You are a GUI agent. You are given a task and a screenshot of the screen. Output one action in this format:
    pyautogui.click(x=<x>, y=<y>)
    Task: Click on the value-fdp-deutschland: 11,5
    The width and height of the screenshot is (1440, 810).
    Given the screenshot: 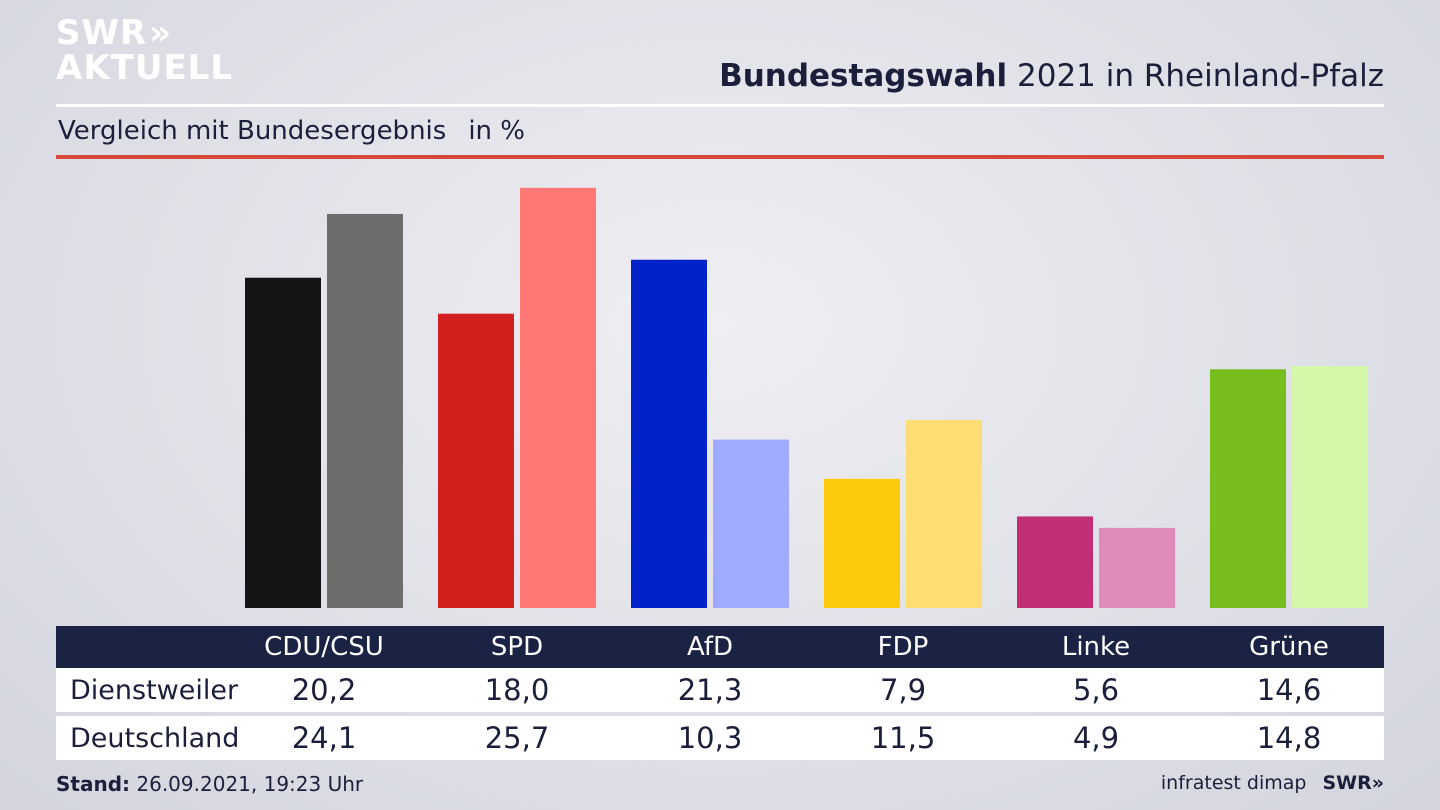 What is the action you would take?
    pyautogui.click(x=903, y=738)
    